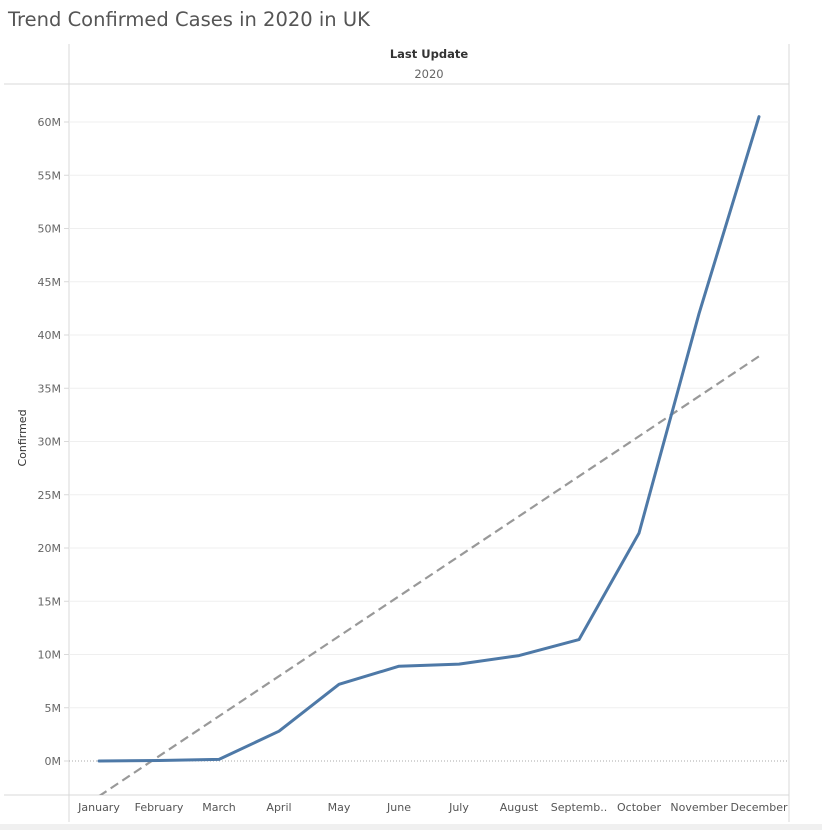  What do you see at coordinates (50, 335) in the screenshot?
I see `y-tick-label: 40M` at bounding box center [50, 335].